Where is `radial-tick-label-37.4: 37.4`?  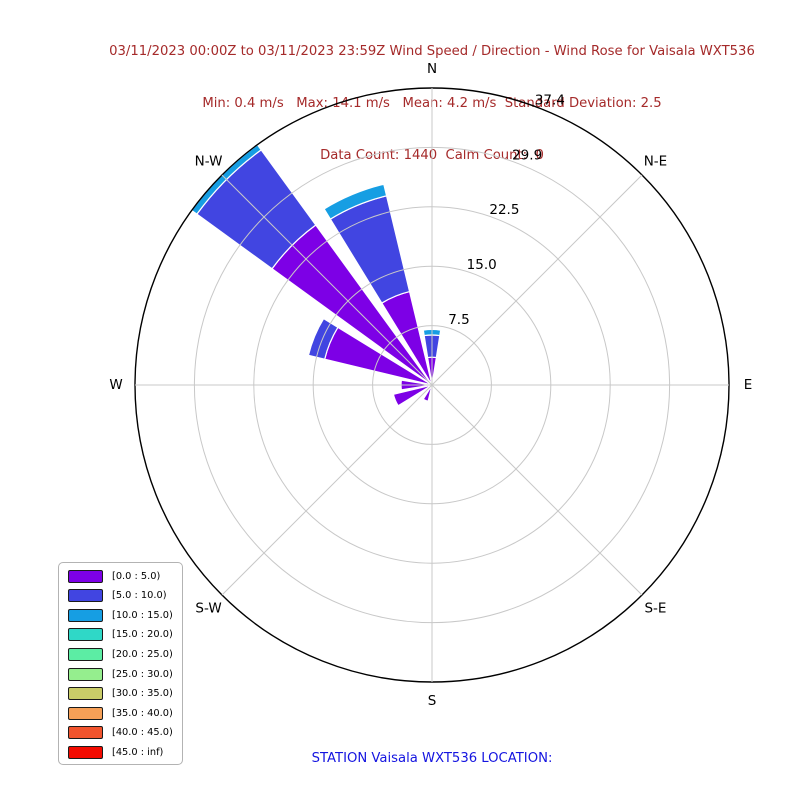 radial-tick-label-37.4: 37.4 is located at coordinates (550, 100).